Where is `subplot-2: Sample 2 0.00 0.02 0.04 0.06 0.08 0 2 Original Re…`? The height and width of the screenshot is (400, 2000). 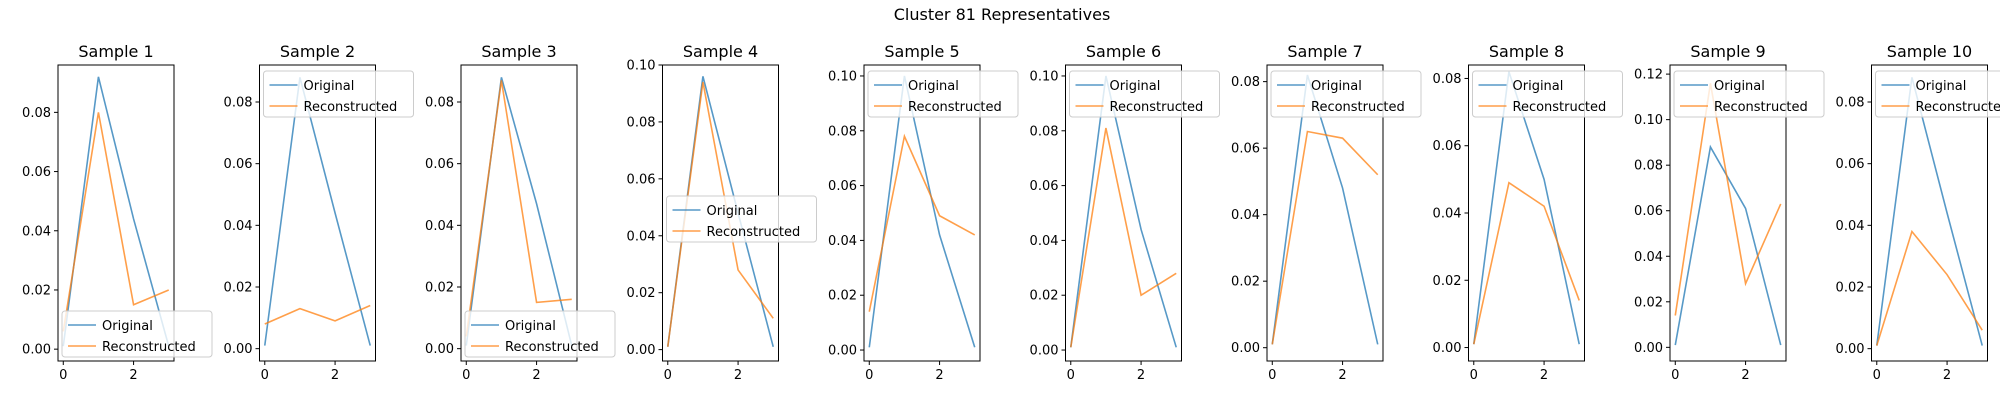
subplot-2: Sample 2 0.00 0.02 0.04 0.06 0.08 0 2 Original Re… is located at coordinates (319, 212).